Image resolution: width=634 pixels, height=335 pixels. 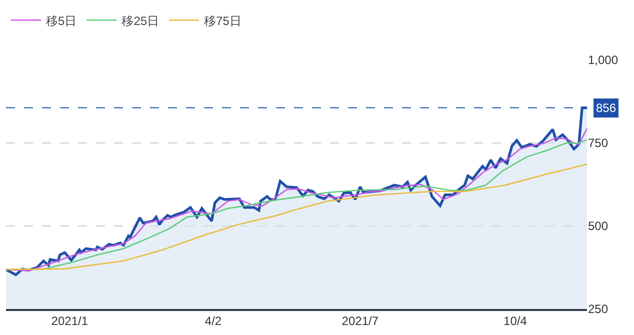 I want to click on x-tick-label: 10/4, so click(x=516, y=321).